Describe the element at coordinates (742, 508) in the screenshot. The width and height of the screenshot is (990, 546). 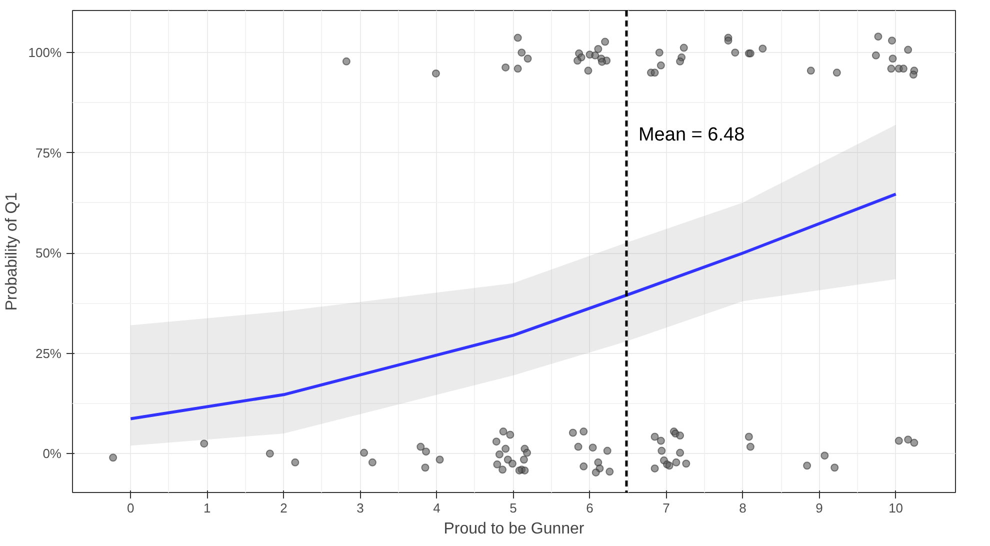
I see `x-tick-label: 8` at that location.